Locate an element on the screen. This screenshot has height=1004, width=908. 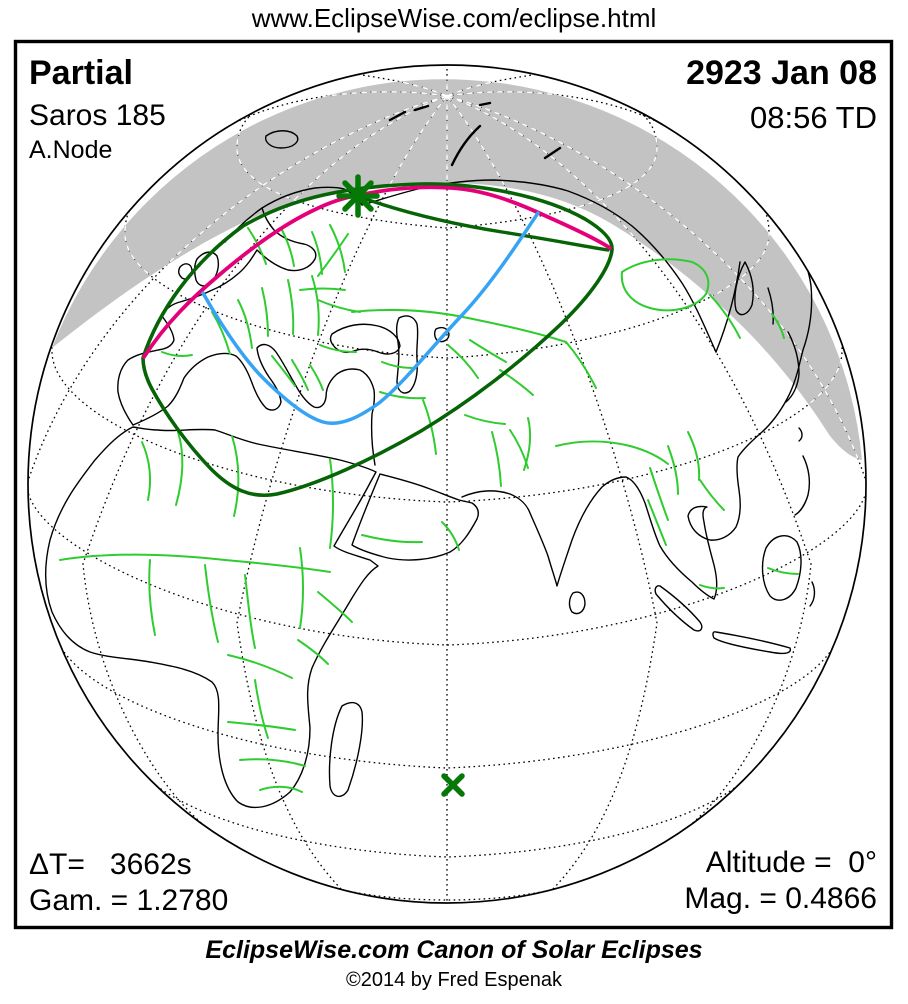
java is located at coordinates (752, 643).